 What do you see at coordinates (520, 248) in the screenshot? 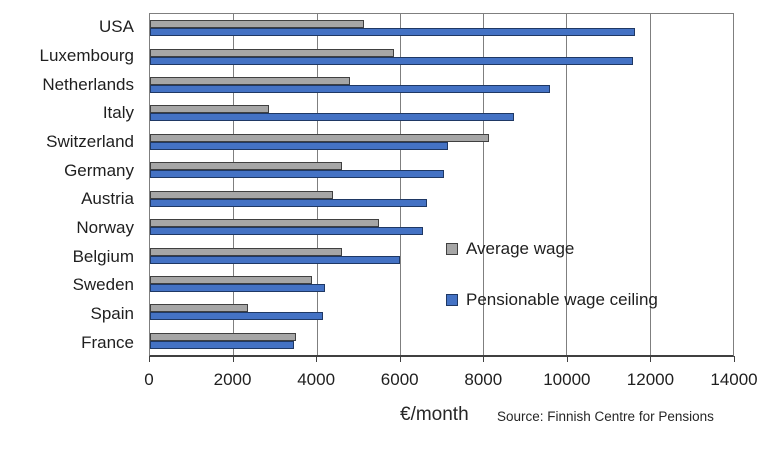
I see `legend-label: Average wage` at bounding box center [520, 248].